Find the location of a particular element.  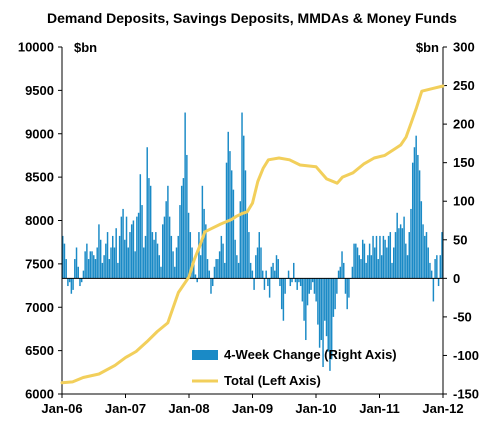

x-tick-label: Jan-12 is located at coordinates (442, 408).